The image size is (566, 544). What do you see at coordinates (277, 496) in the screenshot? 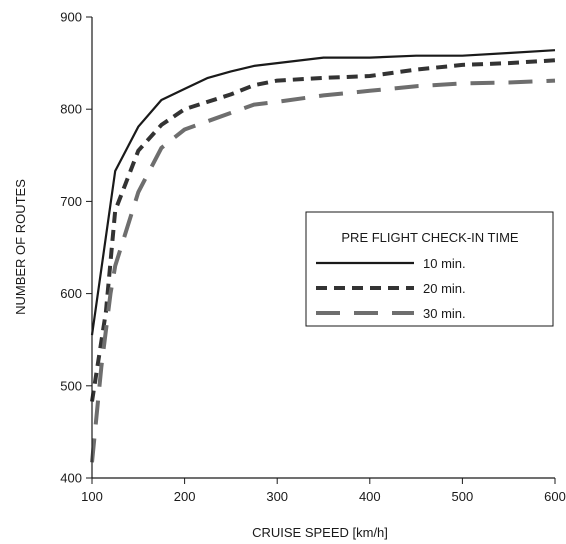
I see `x-tick-label: 300` at bounding box center [277, 496].